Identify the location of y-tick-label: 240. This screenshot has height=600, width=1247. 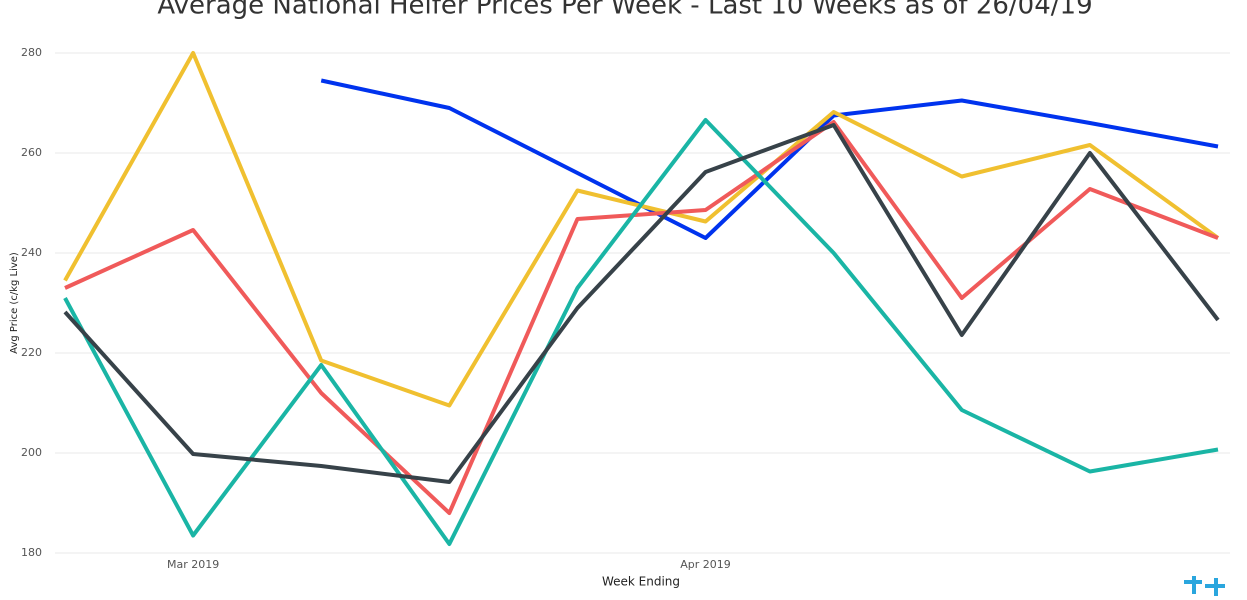
(31, 252).